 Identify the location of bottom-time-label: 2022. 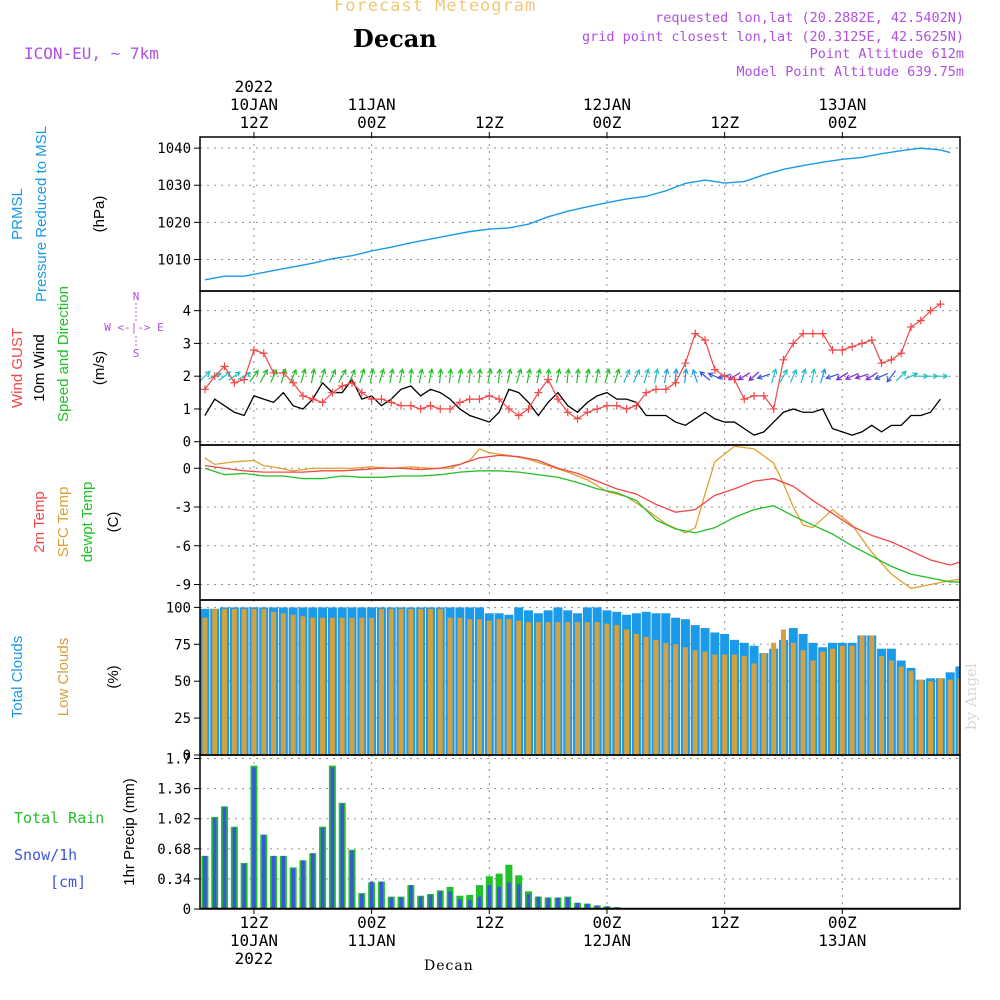
(254, 958).